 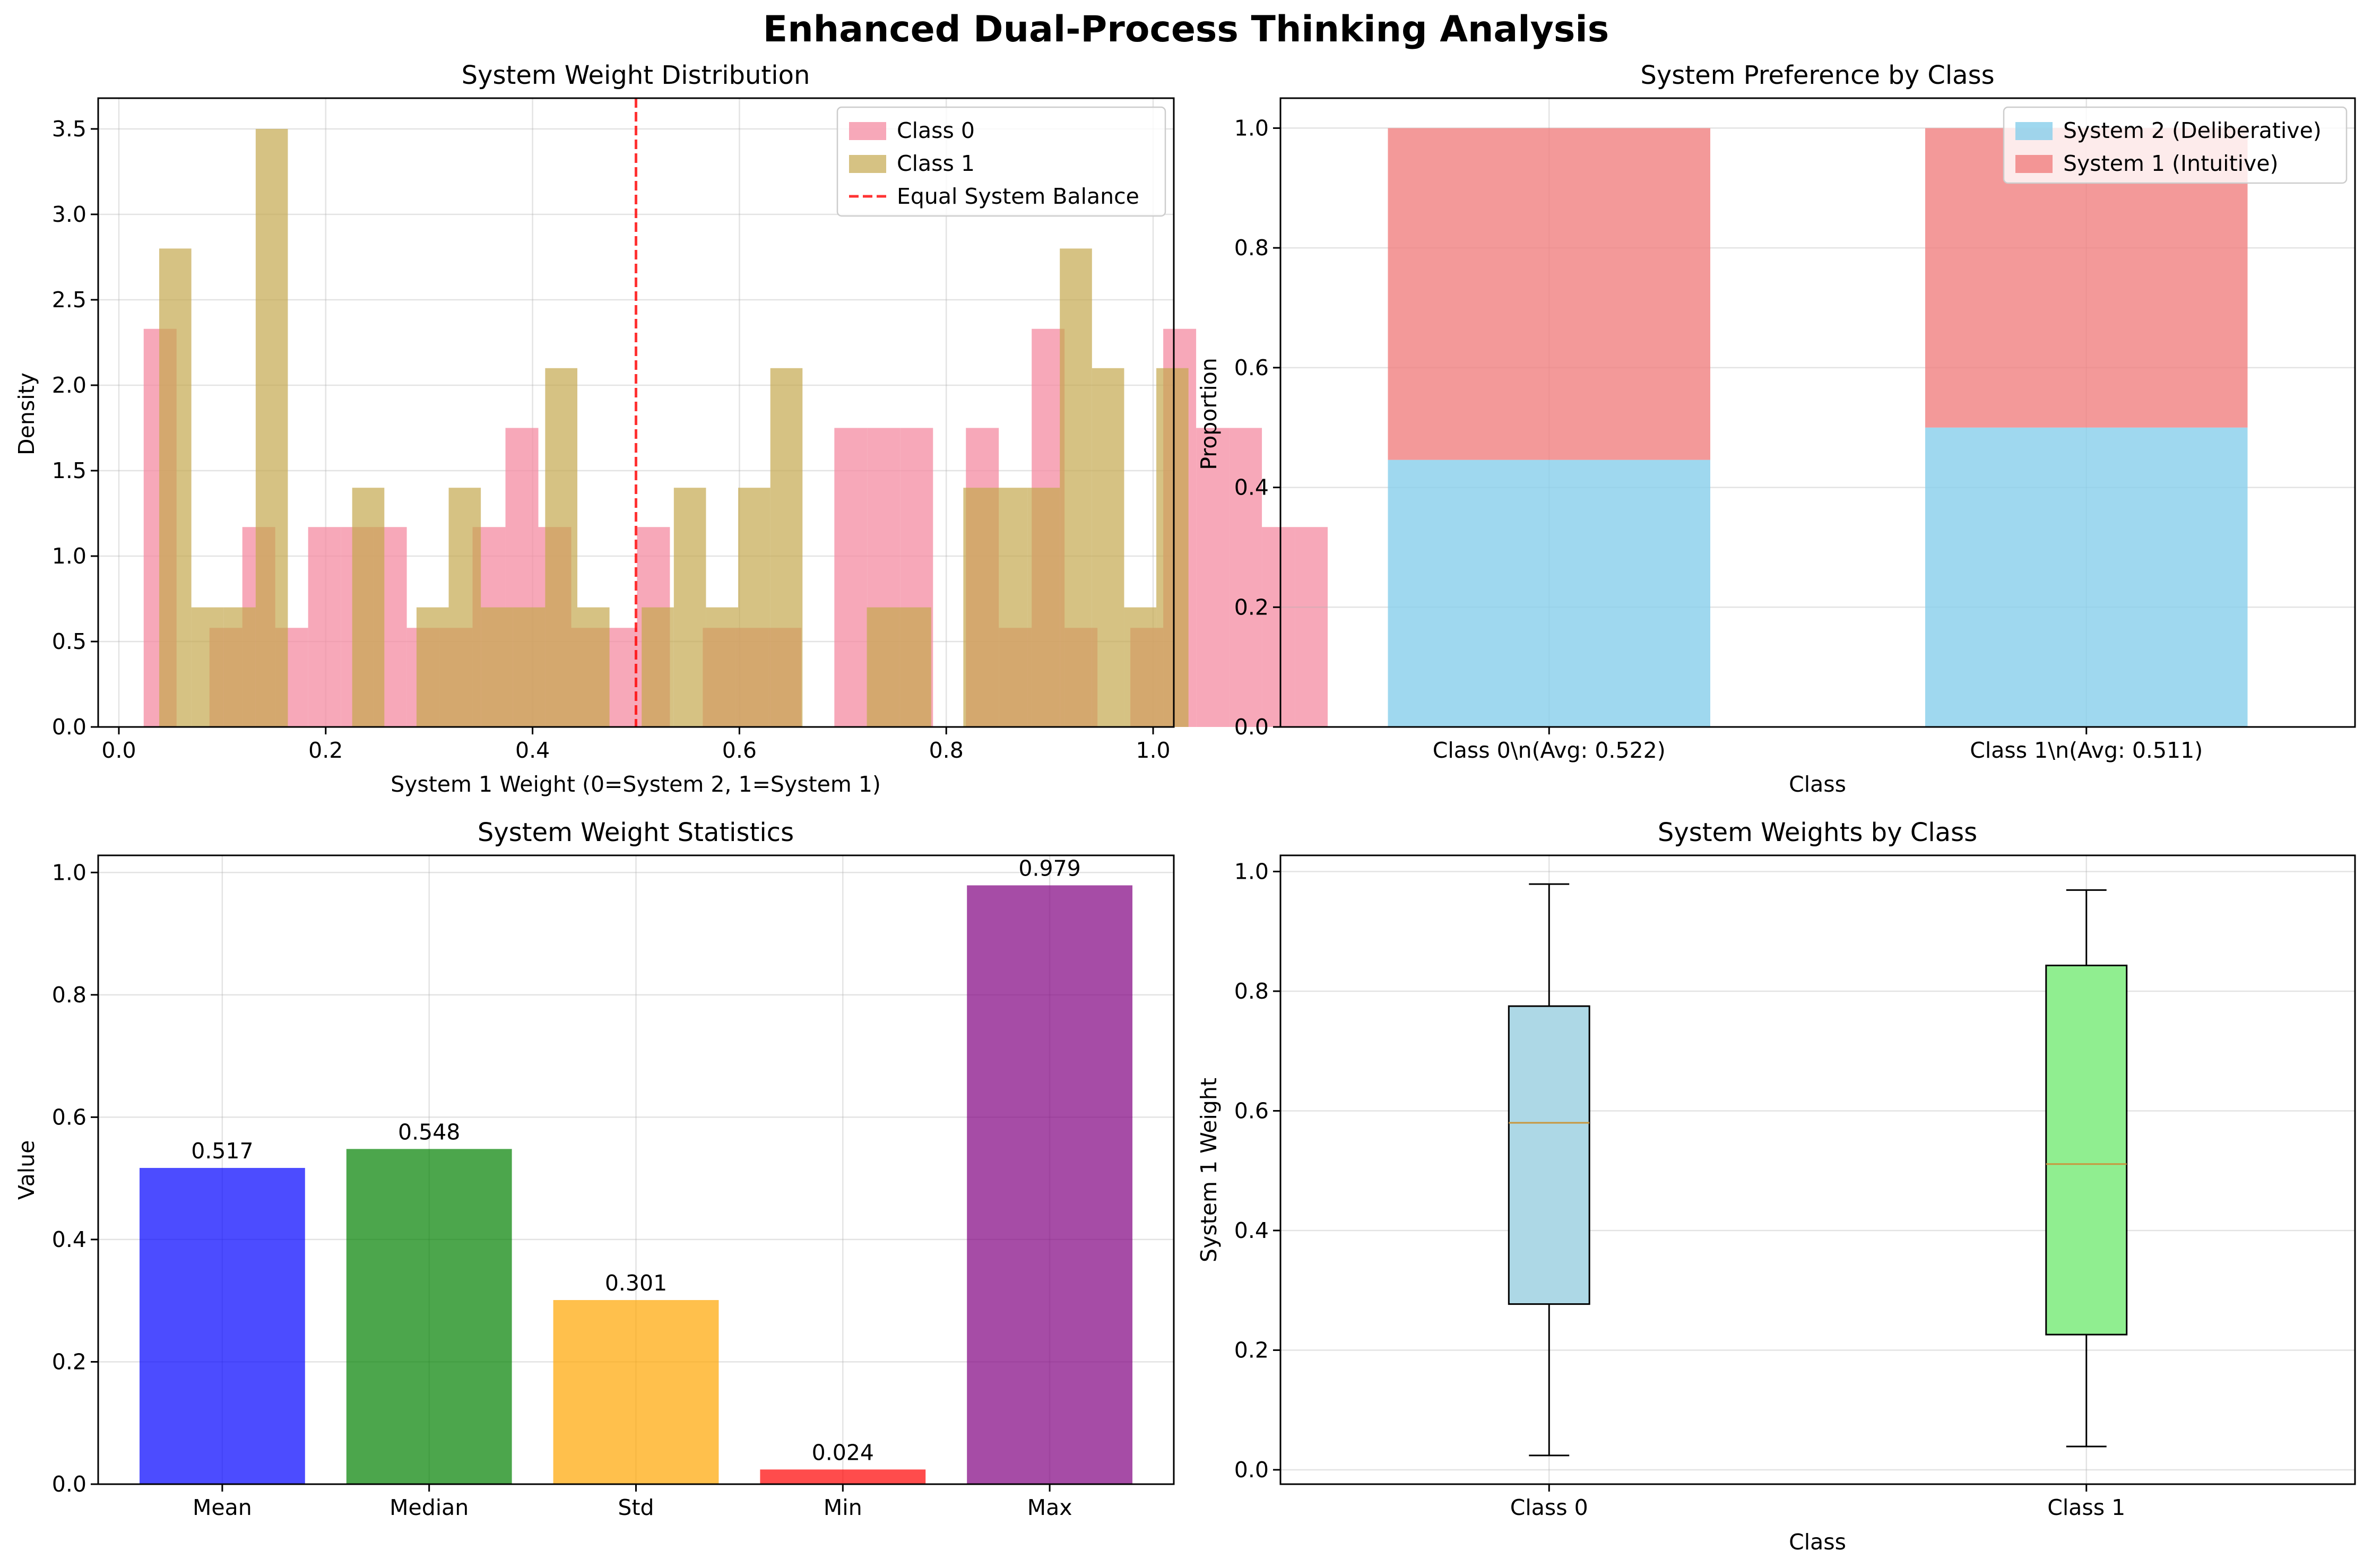 I want to click on stacked-bar-legend, so click(x=2175, y=145).